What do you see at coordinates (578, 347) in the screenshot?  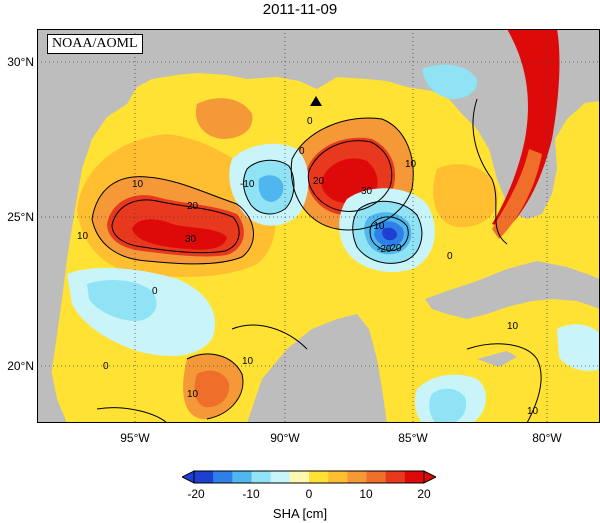 I see `cold-patch-east-caribbean` at bounding box center [578, 347].